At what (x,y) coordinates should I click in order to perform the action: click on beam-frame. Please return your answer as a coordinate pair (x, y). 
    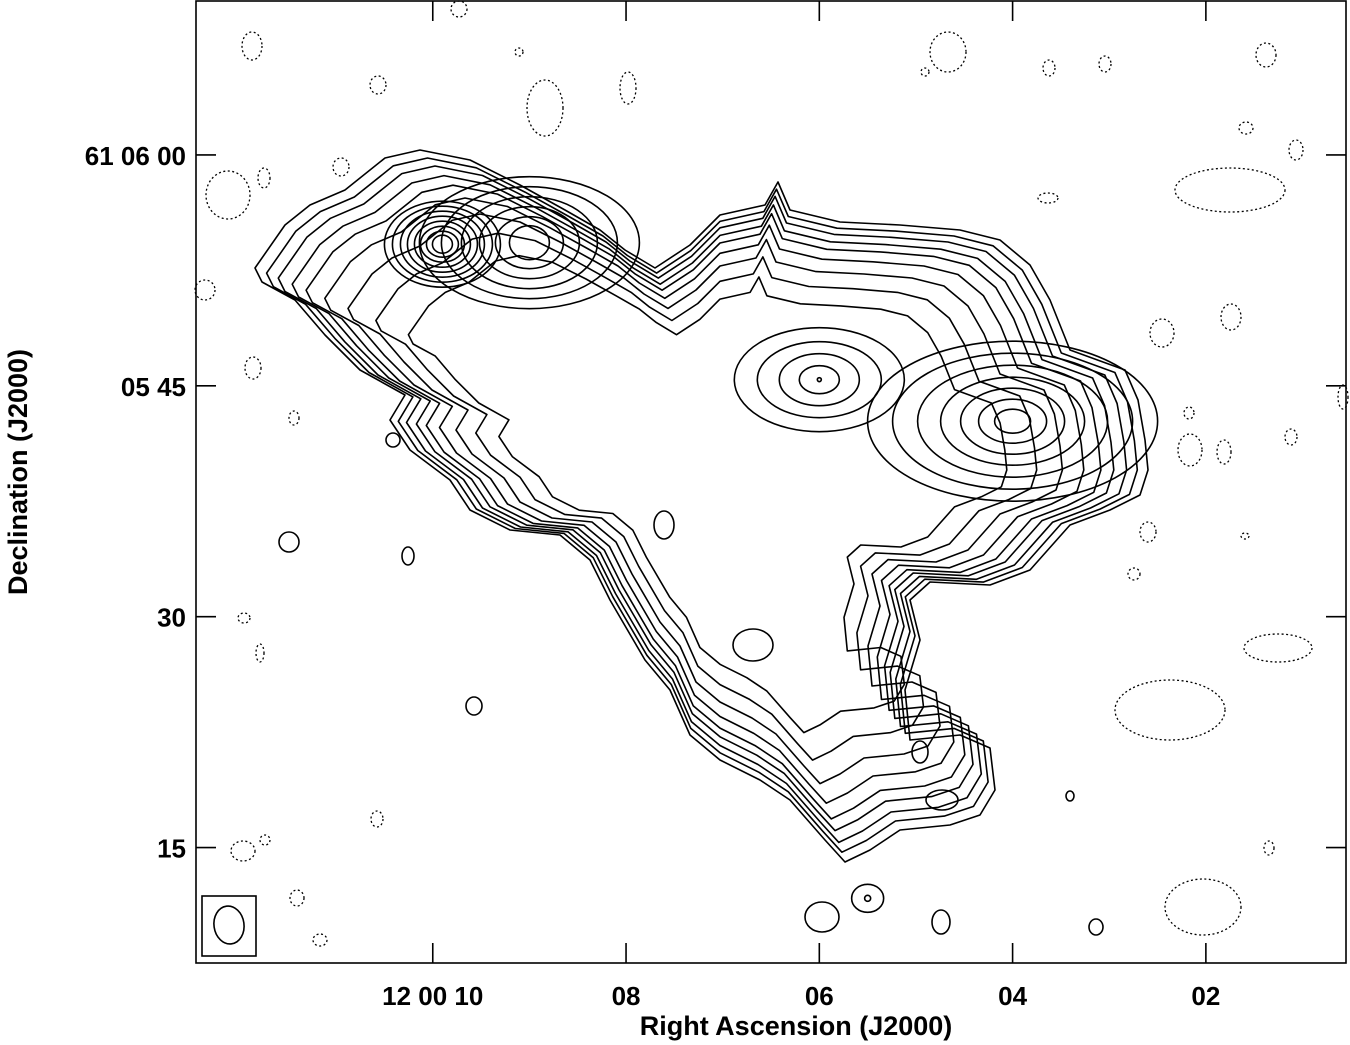
    Looking at the image, I should click on (229, 926).